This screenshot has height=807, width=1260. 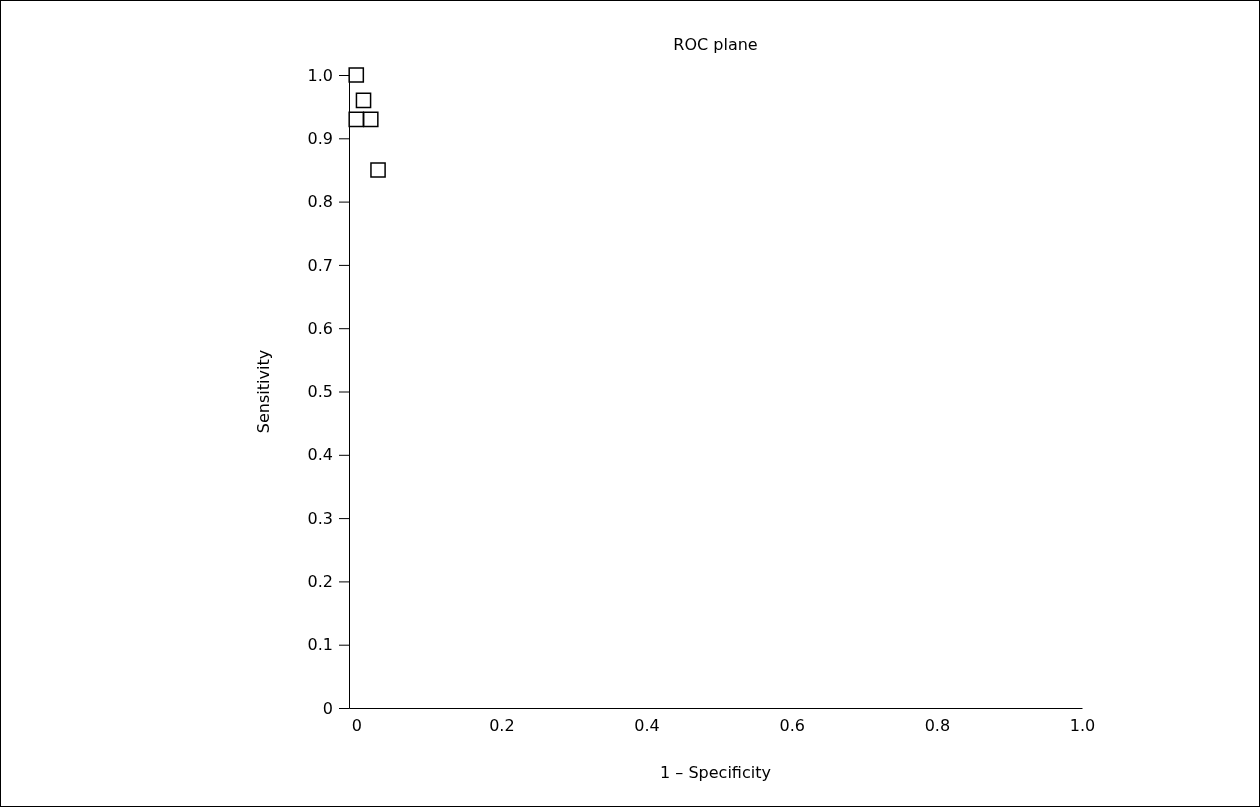 I want to click on x-axis-title: 1 – Specificity, so click(x=715, y=772).